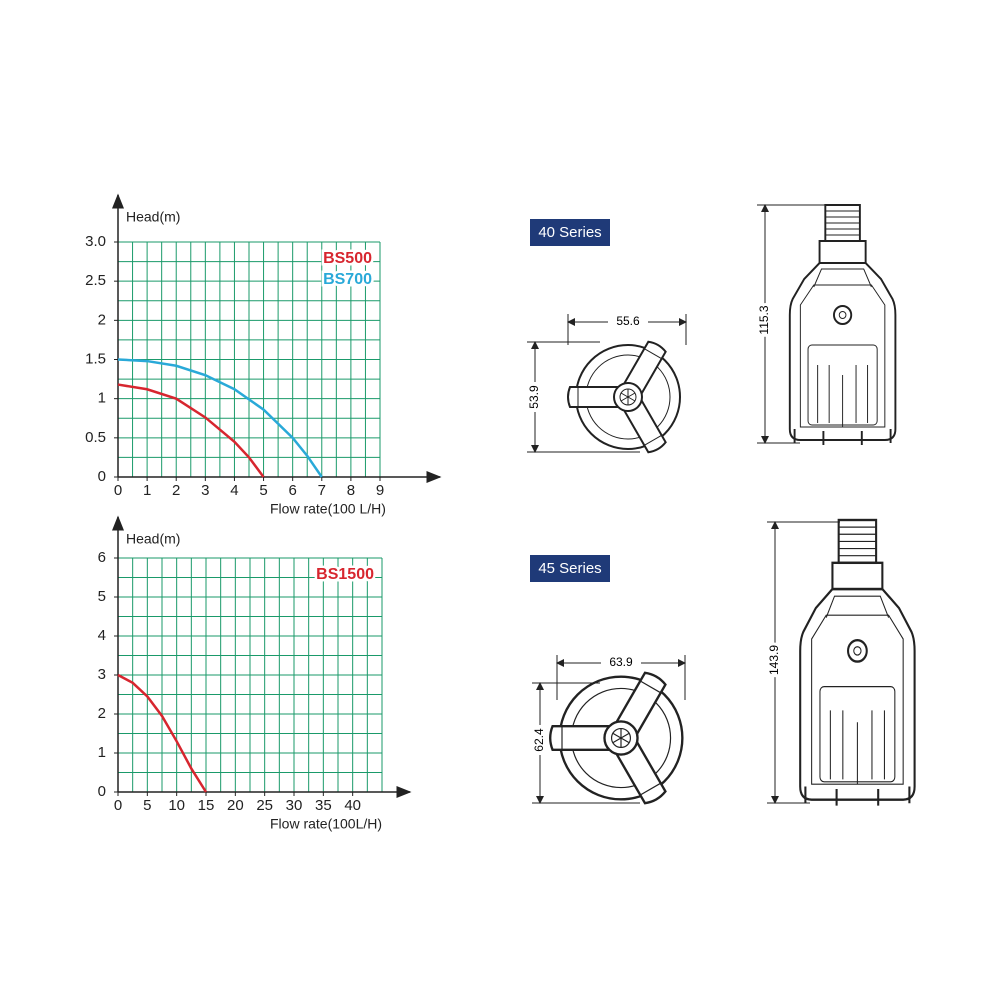  What do you see at coordinates (345, 574) in the screenshot?
I see `legend-entry: BS1500` at bounding box center [345, 574].